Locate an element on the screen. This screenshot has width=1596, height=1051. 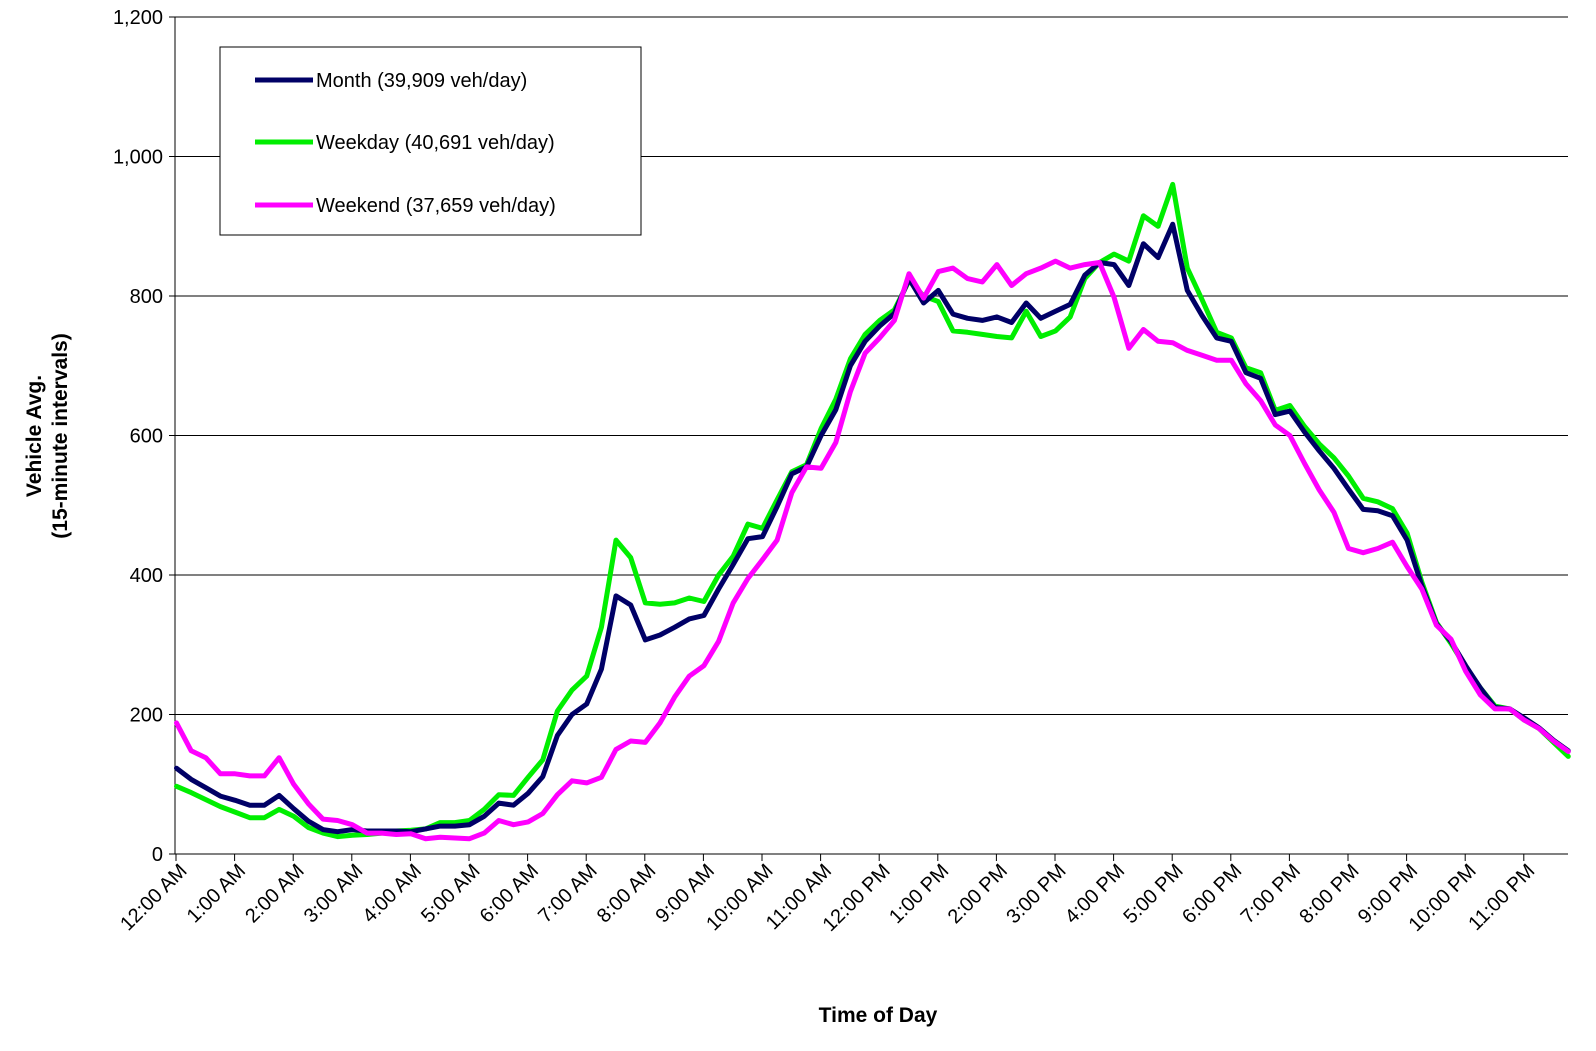
y-tick-label: 200 is located at coordinates (146, 716).